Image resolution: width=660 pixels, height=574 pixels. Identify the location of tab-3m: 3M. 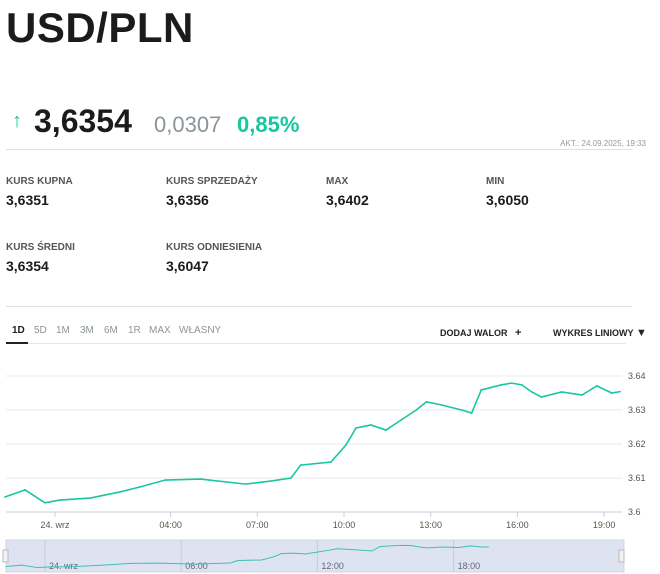
(87, 330).